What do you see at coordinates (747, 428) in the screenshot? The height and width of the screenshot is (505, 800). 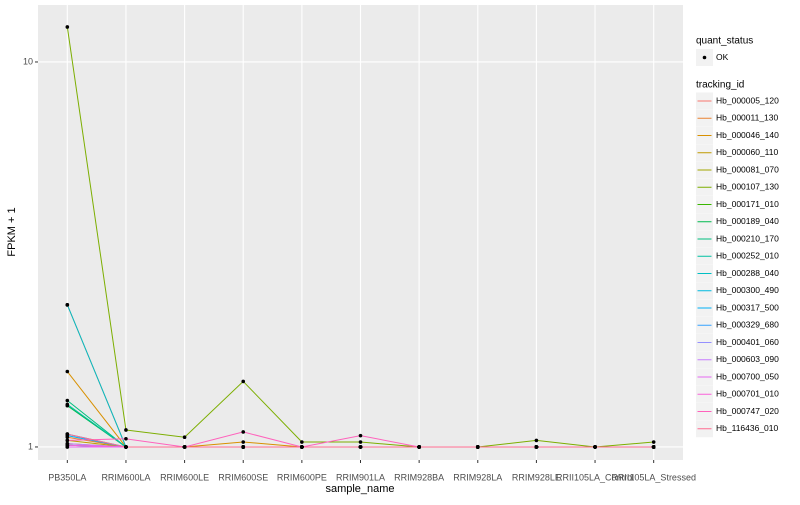 I see `legend-label: Hb_116436_010` at bounding box center [747, 428].